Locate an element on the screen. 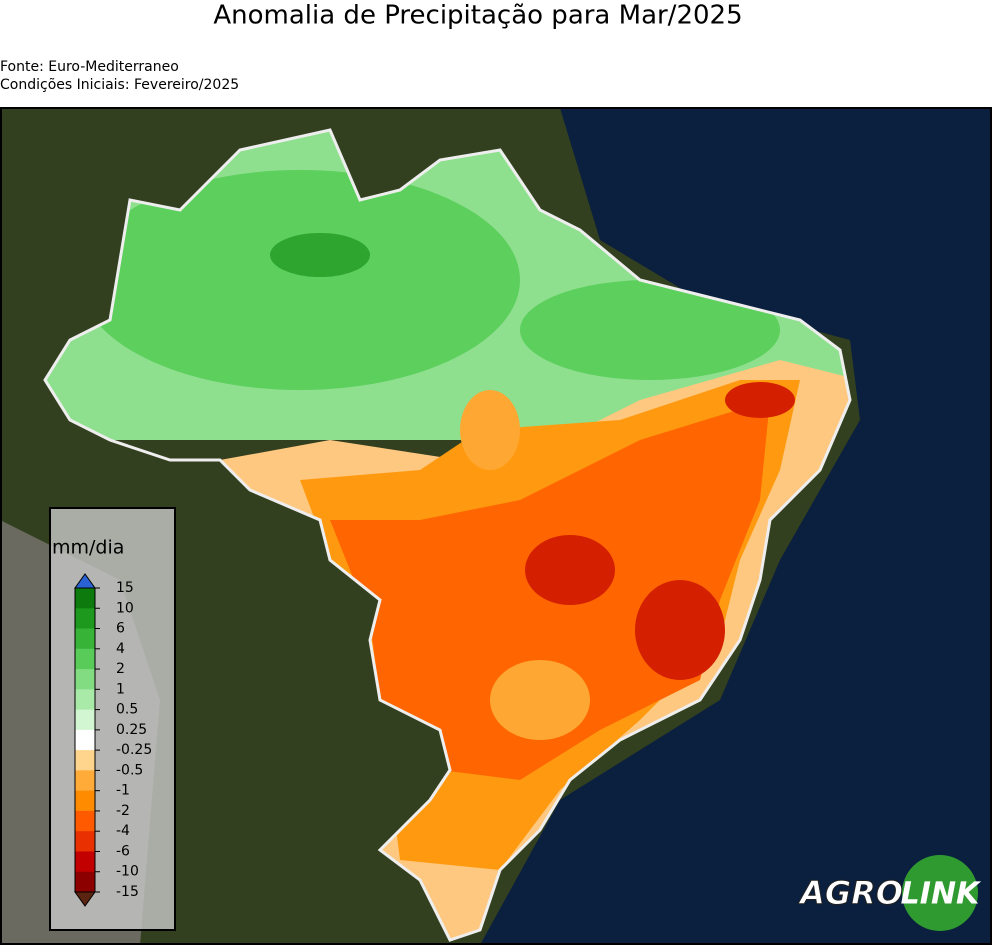  colorbar-tick-label: -4 is located at coordinates (123, 831).